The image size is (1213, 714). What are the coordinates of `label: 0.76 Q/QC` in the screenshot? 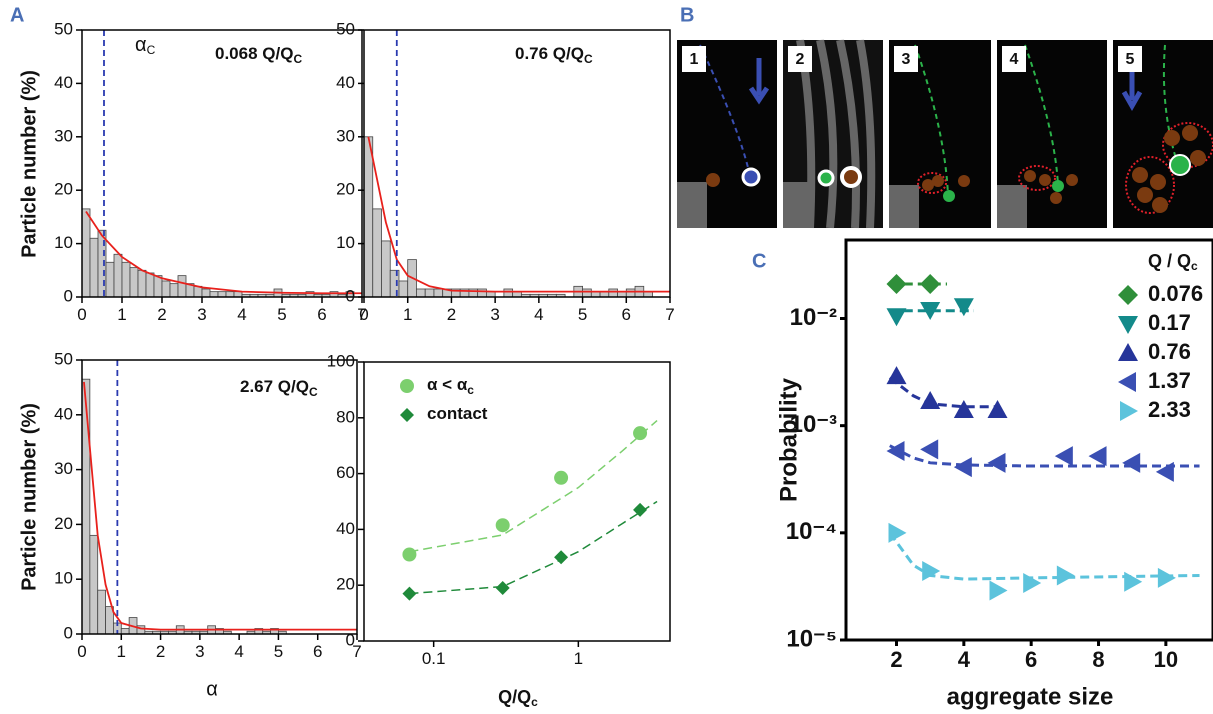 It's located at (554, 55).